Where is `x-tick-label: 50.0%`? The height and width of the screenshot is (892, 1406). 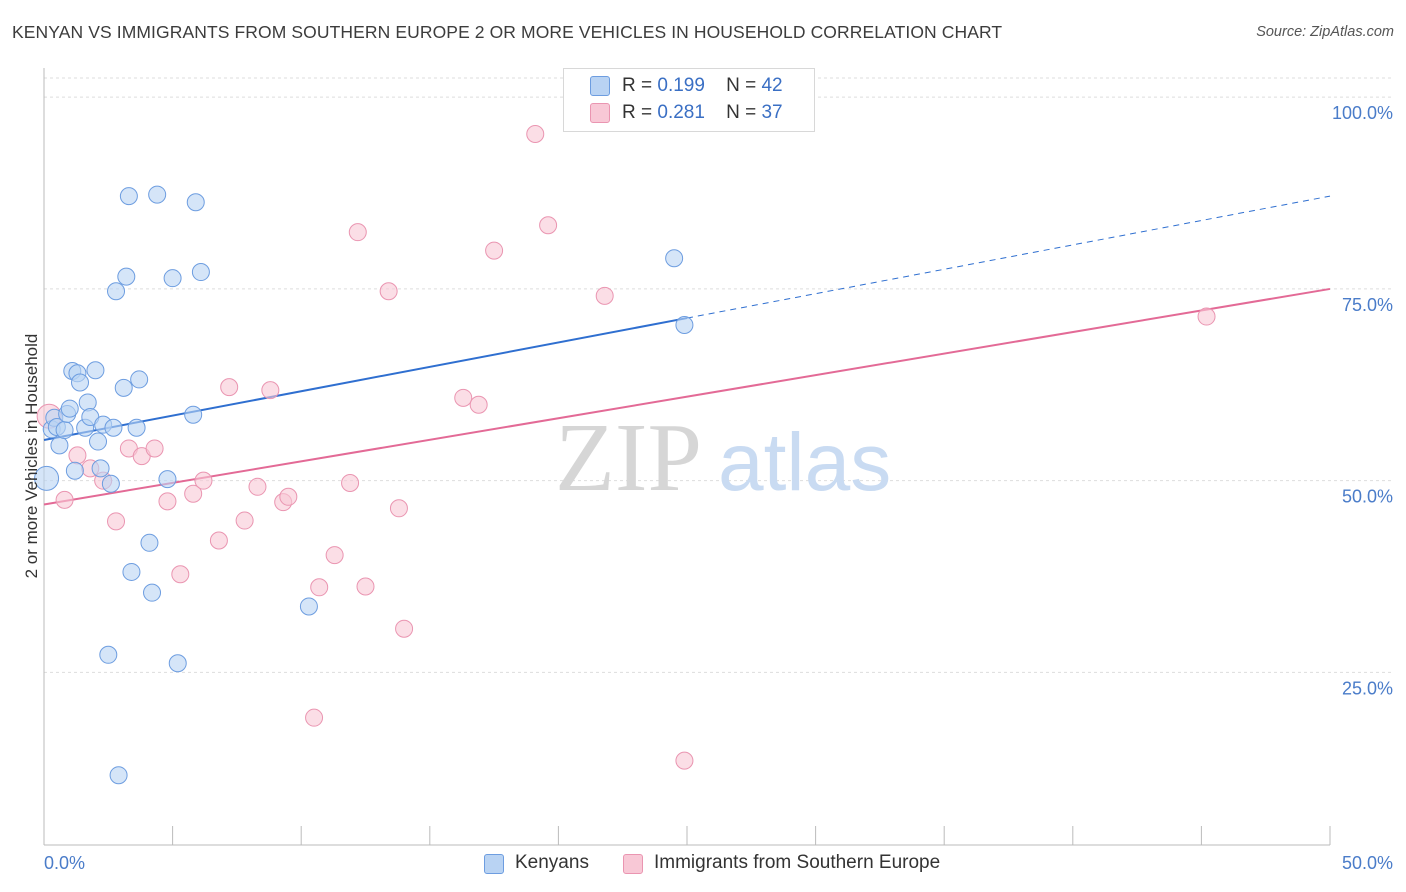
x-tick-label: 50.0% is located at coordinates (1367, 863).